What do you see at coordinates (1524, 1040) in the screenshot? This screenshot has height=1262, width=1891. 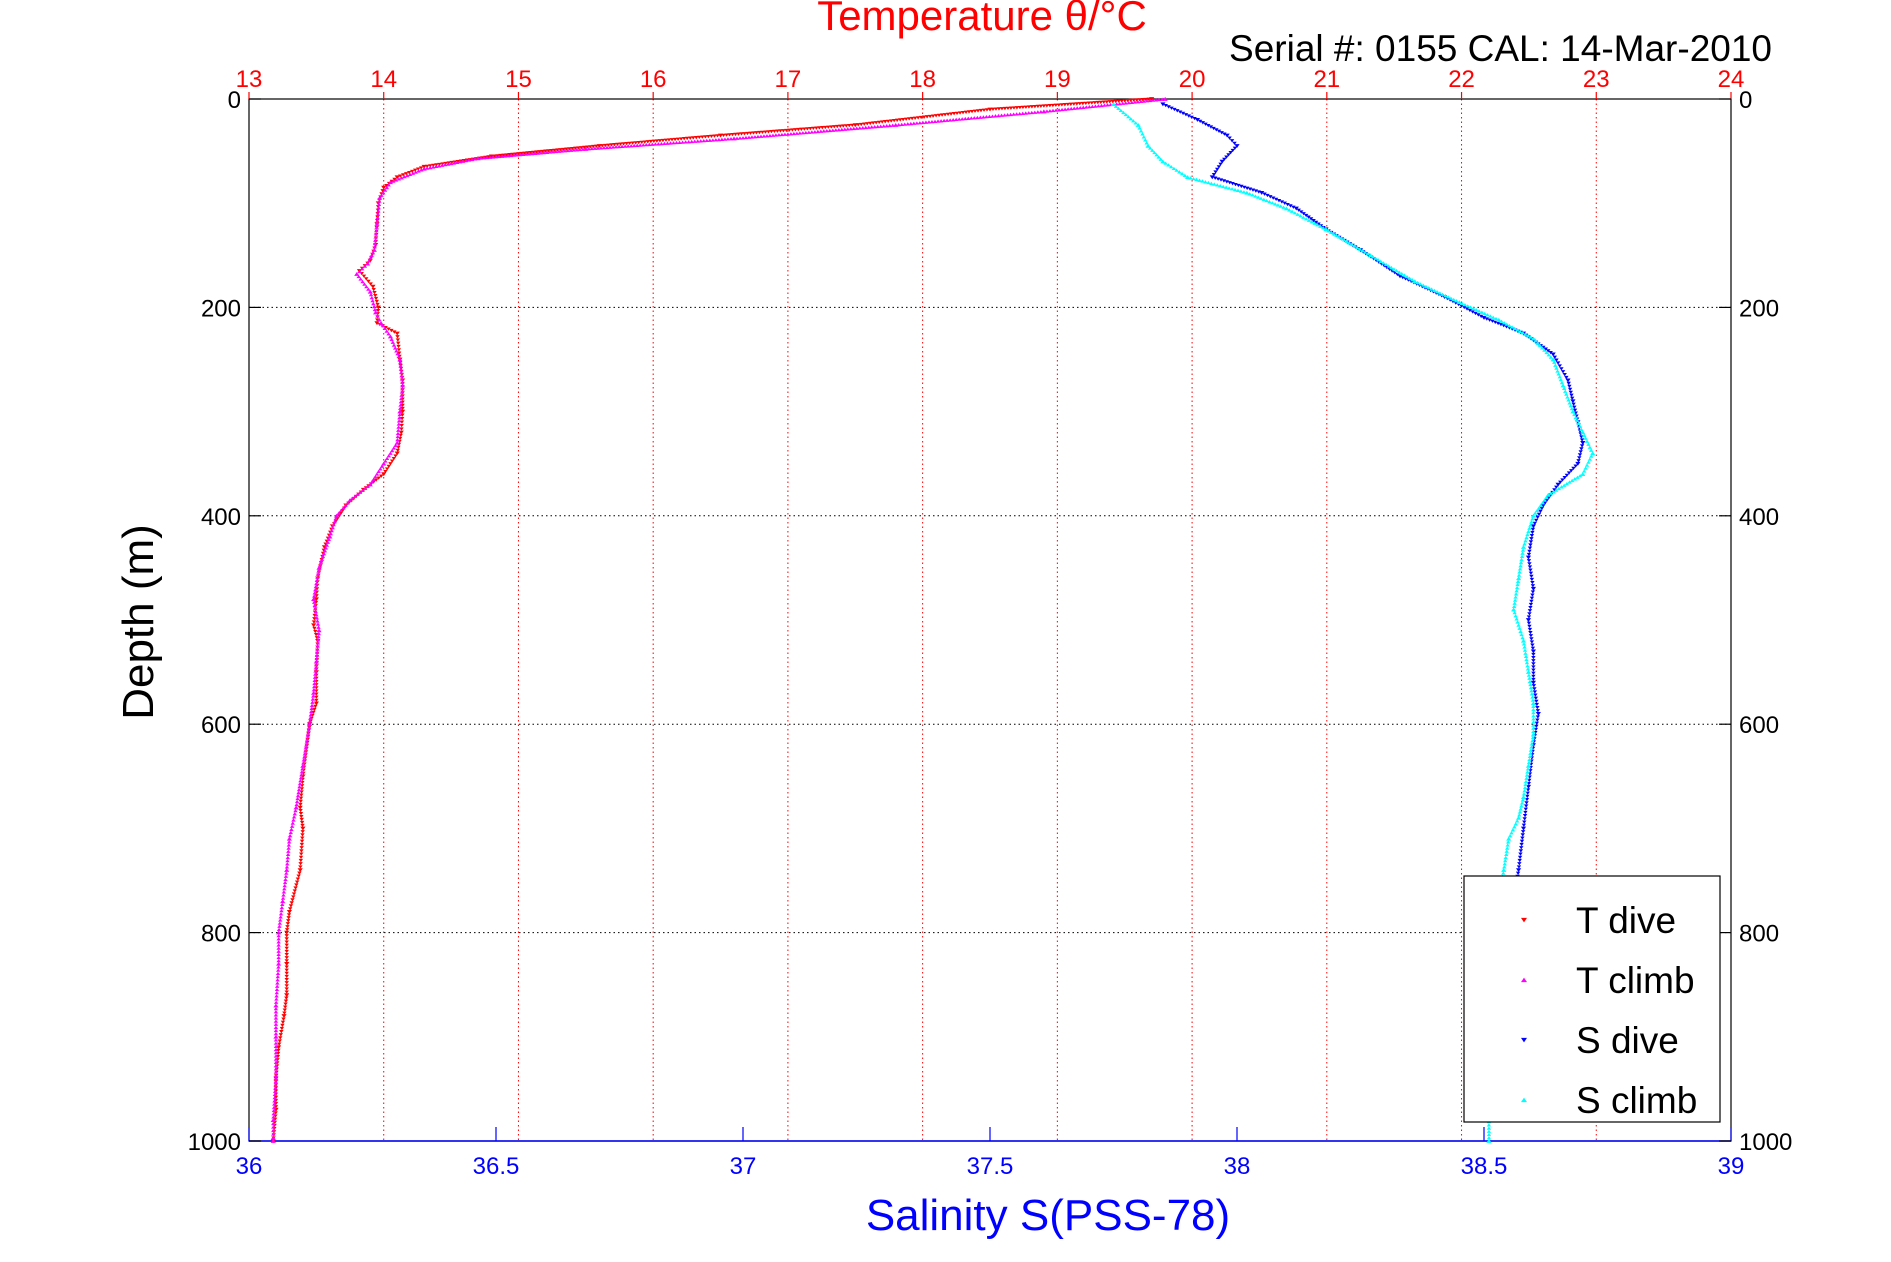 I see `legend-marker` at bounding box center [1524, 1040].